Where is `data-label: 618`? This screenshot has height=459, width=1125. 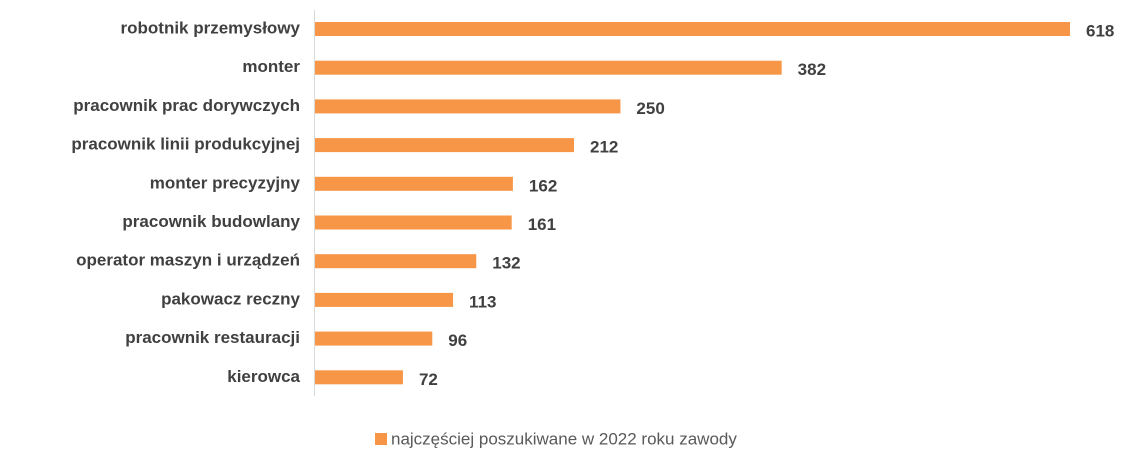 data-label: 618 is located at coordinates (1100, 30).